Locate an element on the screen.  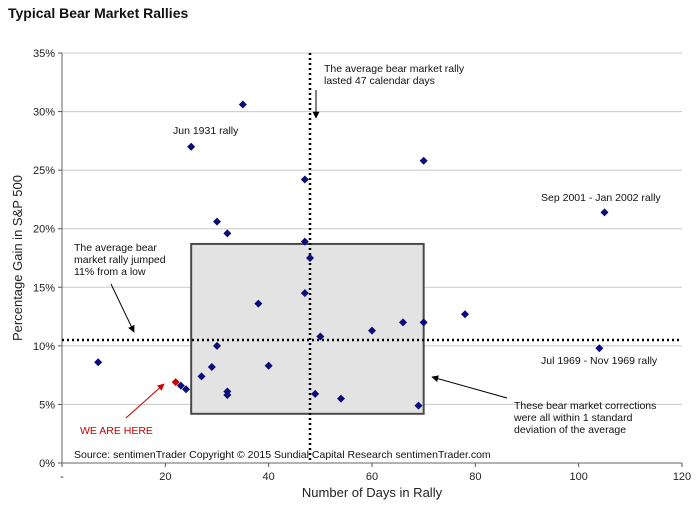
x-tick-label: 40 is located at coordinates (269, 477).